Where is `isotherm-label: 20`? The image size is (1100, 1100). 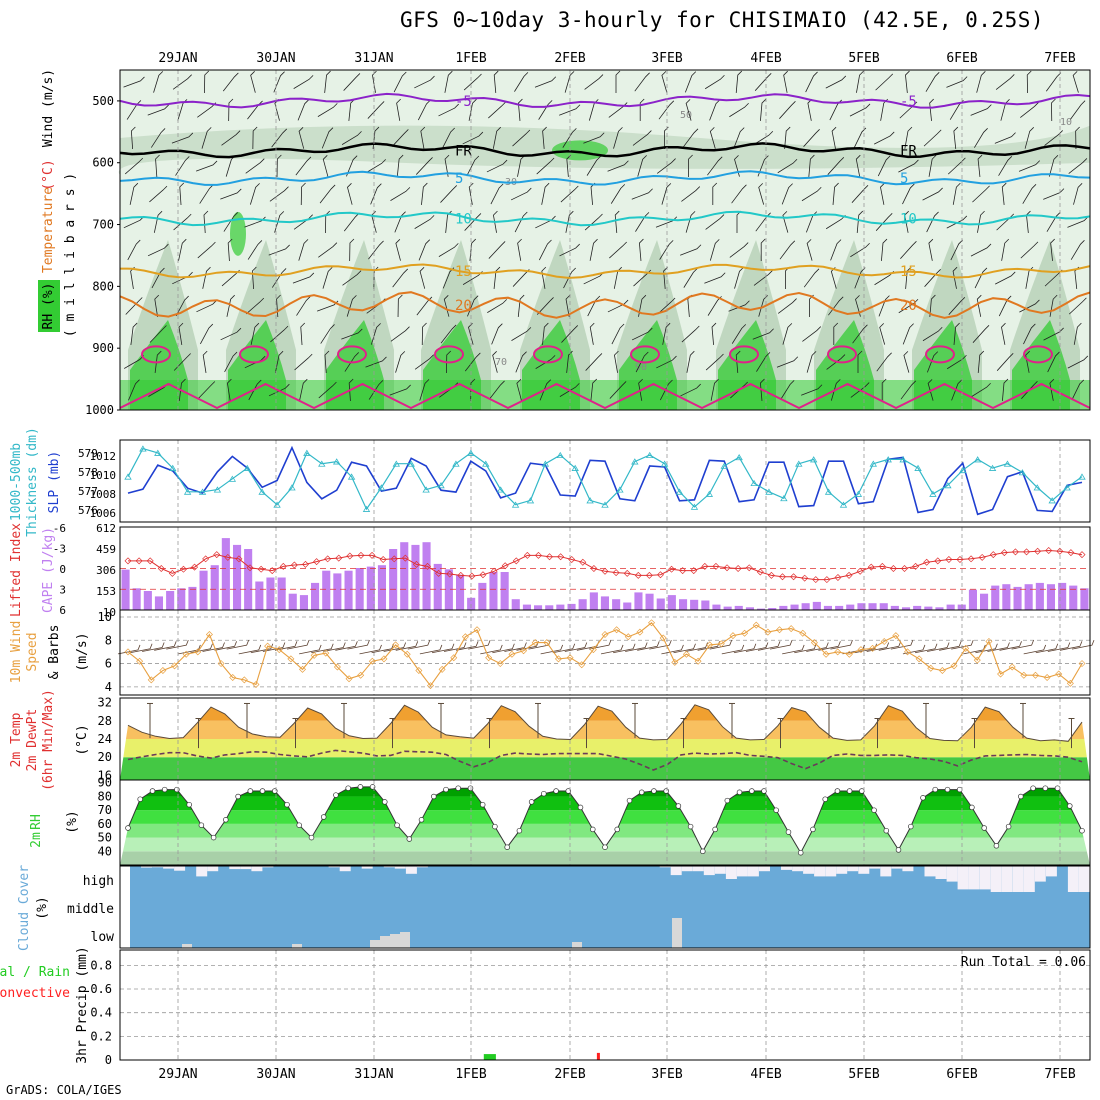
isotherm-label: 20 is located at coordinates (908, 306).